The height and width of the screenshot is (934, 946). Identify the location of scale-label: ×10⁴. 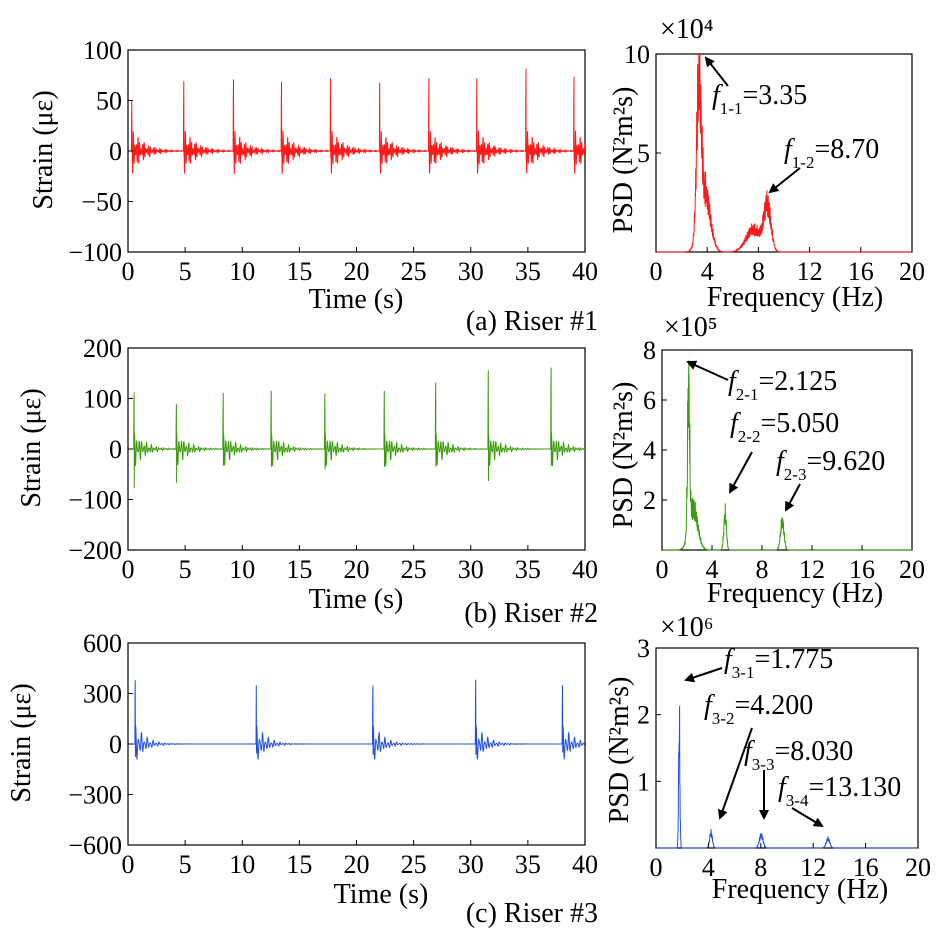
(687, 29).